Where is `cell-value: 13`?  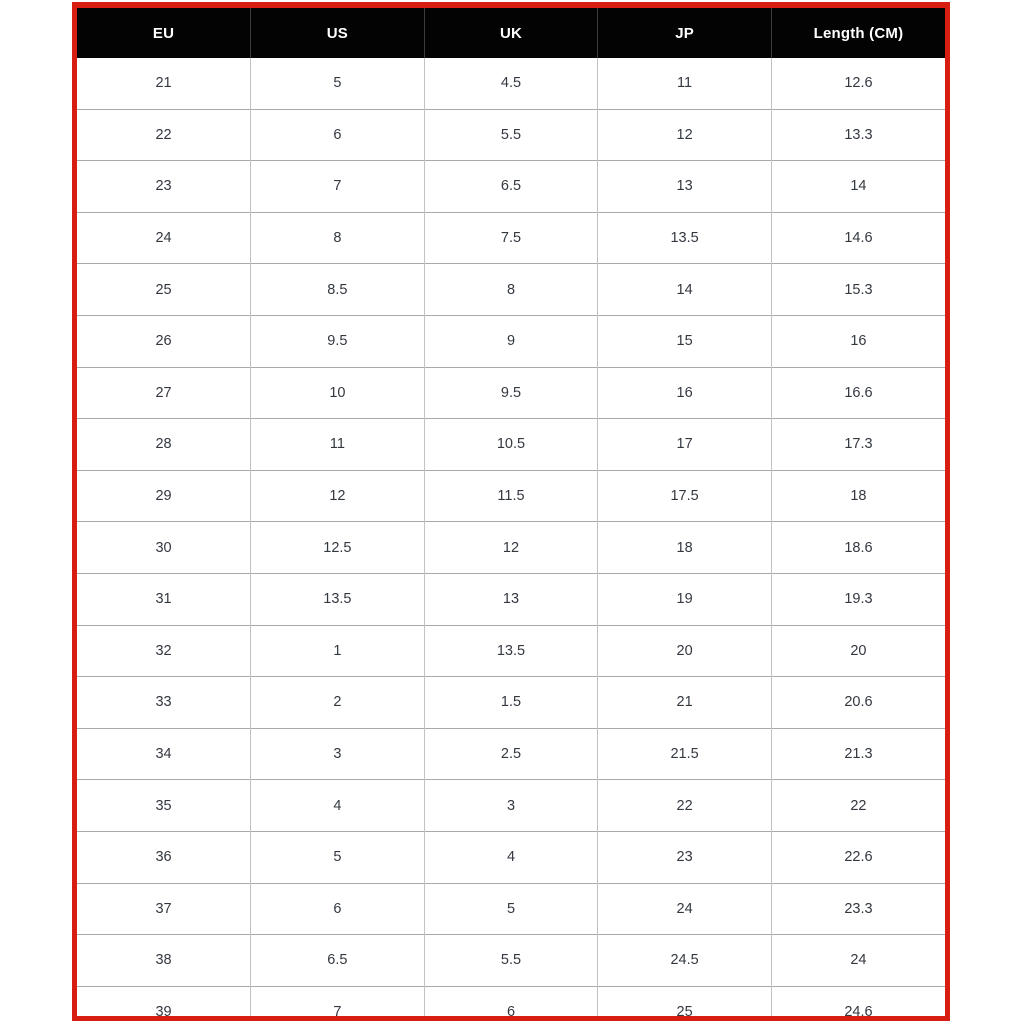 cell-value: 13 is located at coordinates (511, 599).